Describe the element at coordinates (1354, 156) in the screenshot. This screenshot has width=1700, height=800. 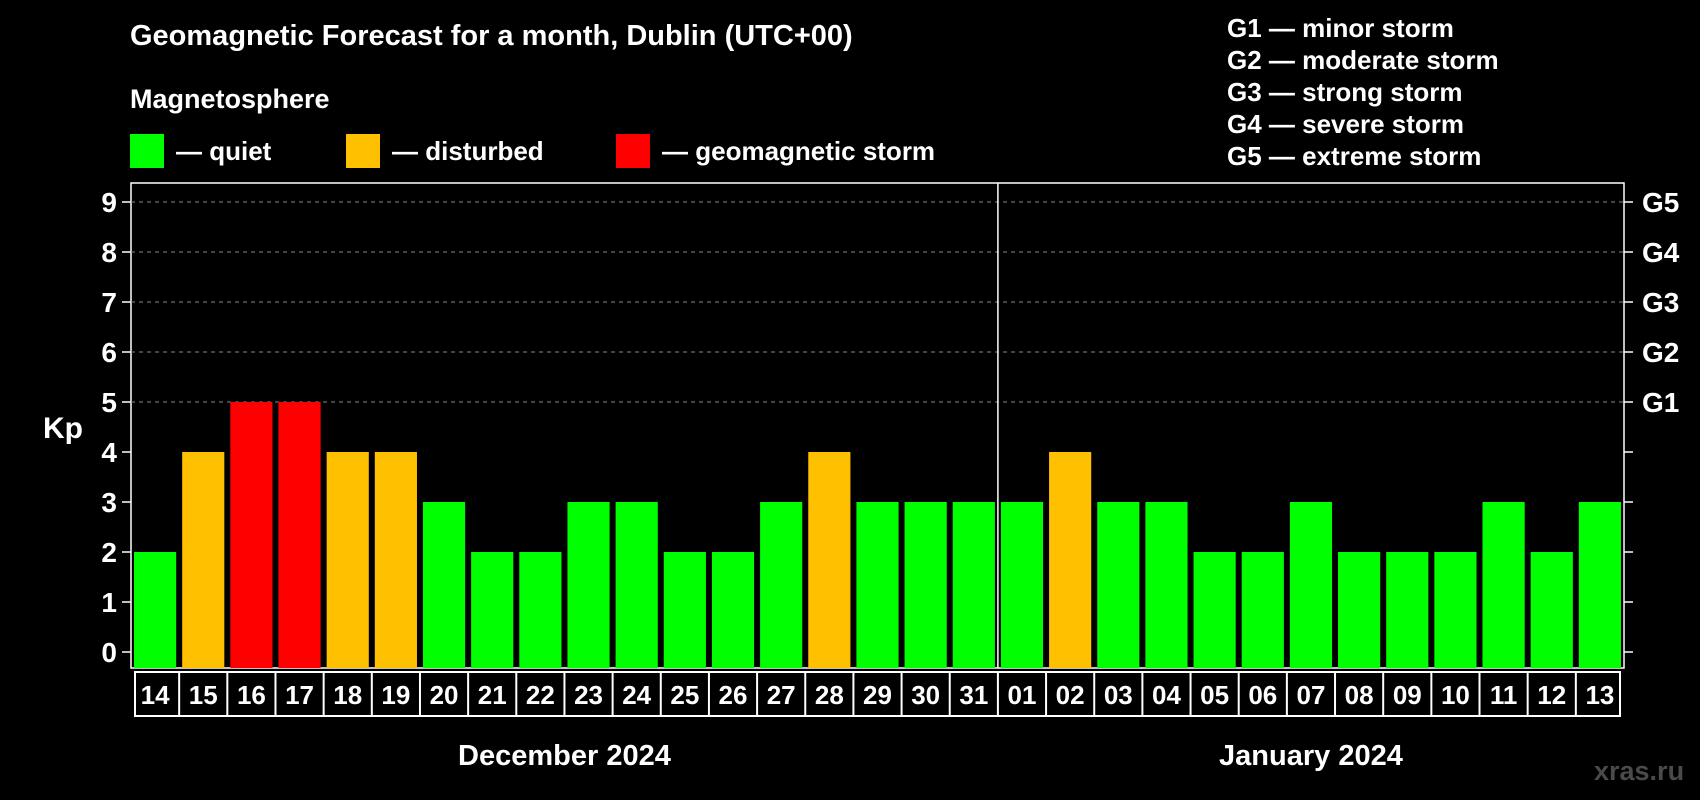
I see `storm-level-g5: G5 — extreme storm` at that location.